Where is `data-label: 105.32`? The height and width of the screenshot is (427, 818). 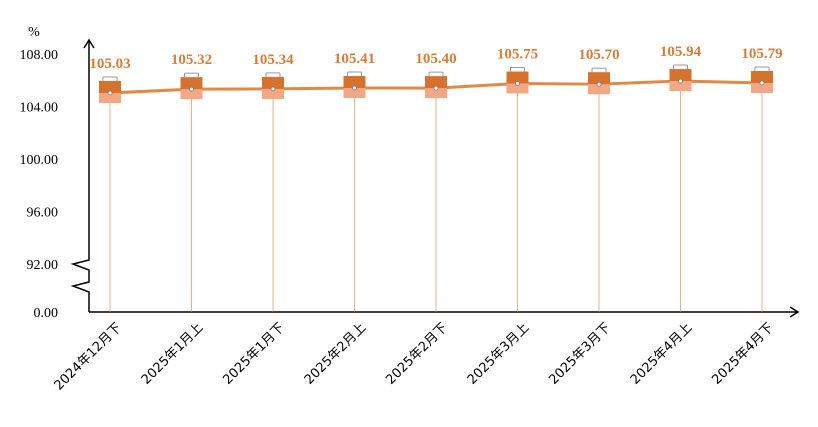
data-label: 105.32 is located at coordinates (191, 60).